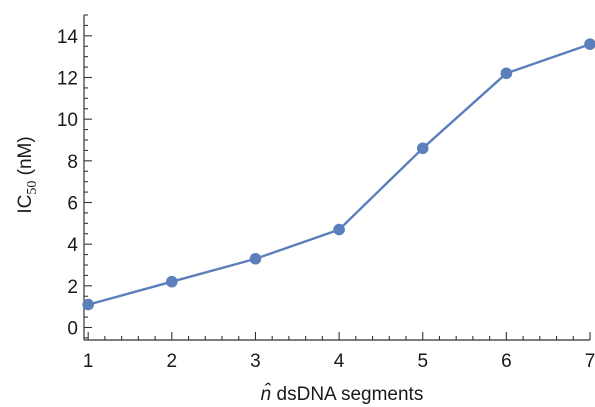  Describe the element at coordinates (72, 287) in the screenshot. I see `y-tick-label: 2` at that location.